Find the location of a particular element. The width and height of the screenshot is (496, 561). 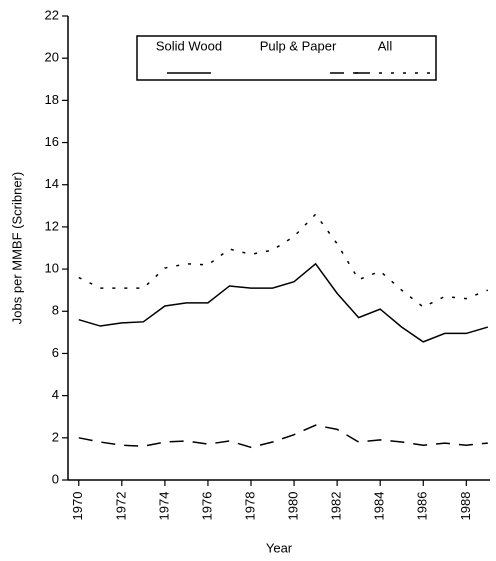

y-tick-label: 2 is located at coordinates (55, 436).